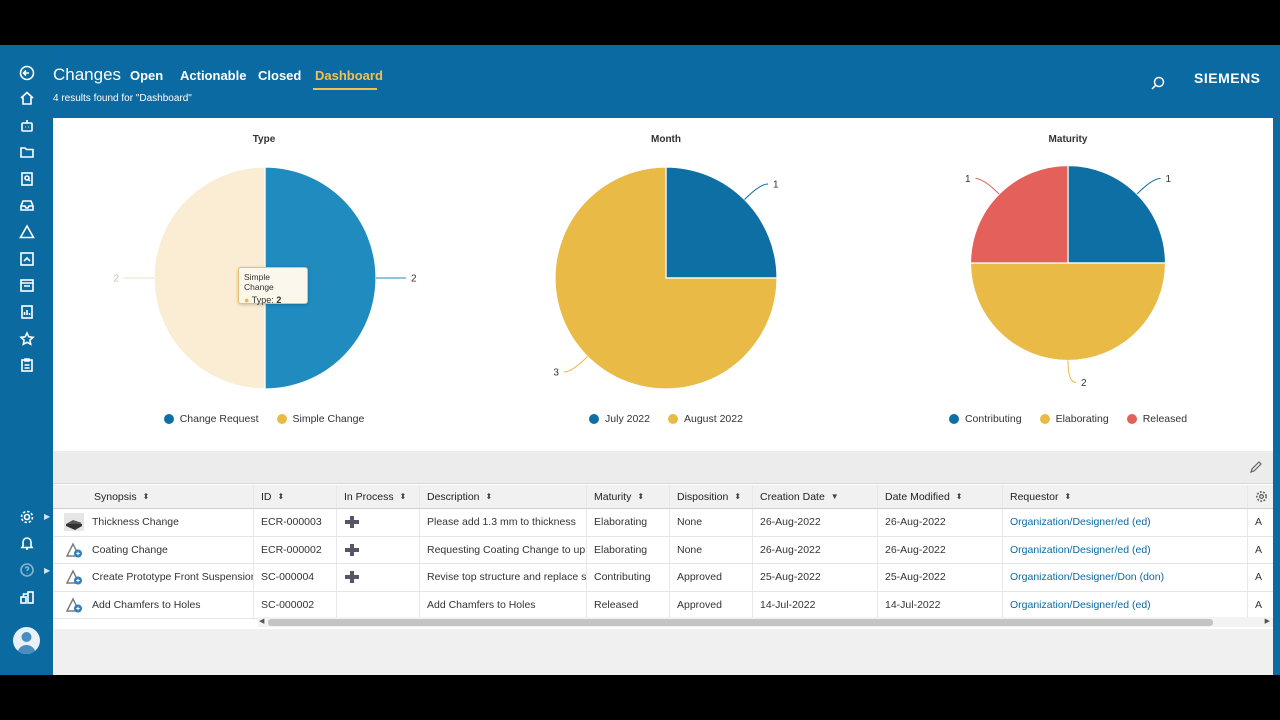 The height and width of the screenshot is (720, 1280). What do you see at coordinates (711, 496) in the screenshot?
I see `column-header-disposition: Disposition ⬍` at bounding box center [711, 496].